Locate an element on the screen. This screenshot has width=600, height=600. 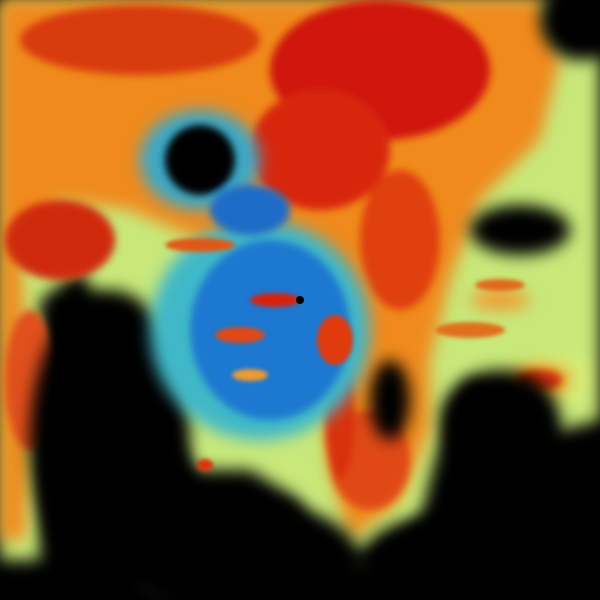
radar-site is located at coordinates (300, 300).